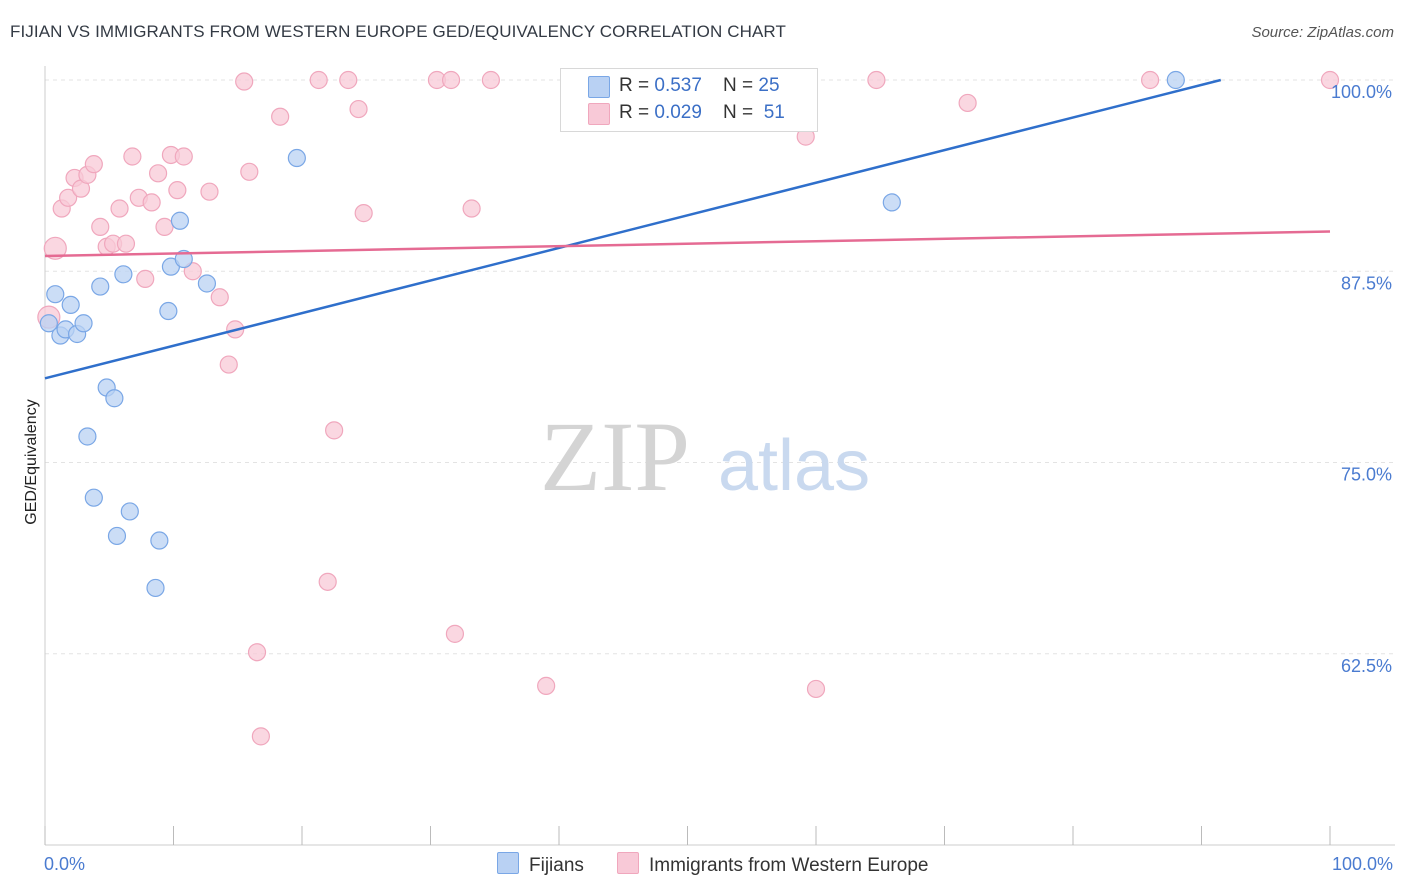  What do you see at coordinates (687, 244) in the screenshot?
I see `trend-line-western-europe` at bounding box center [687, 244].